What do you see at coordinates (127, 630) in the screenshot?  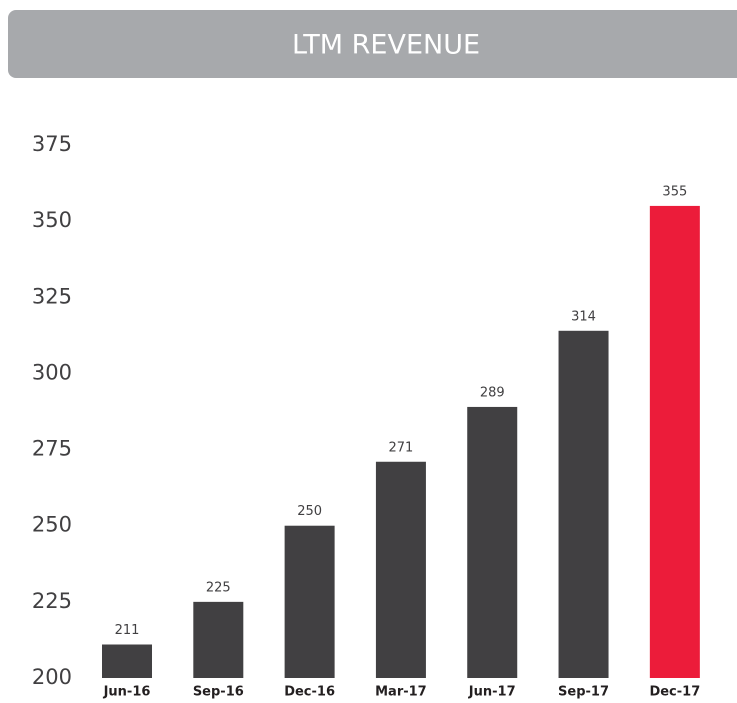 I see `value-label: 211` at bounding box center [127, 630].